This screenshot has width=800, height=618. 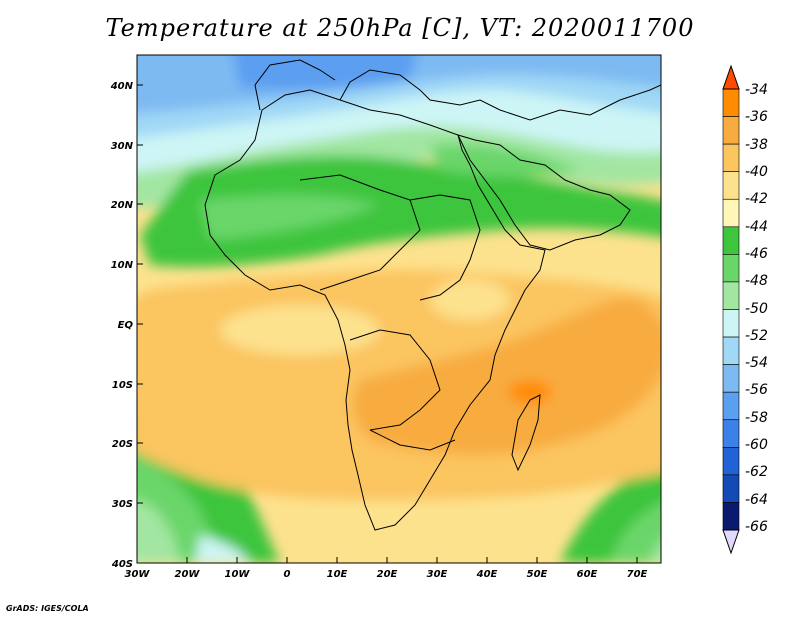 I want to click on grads-credit: GrADS: IGES/COLA, so click(x=47, y=608).